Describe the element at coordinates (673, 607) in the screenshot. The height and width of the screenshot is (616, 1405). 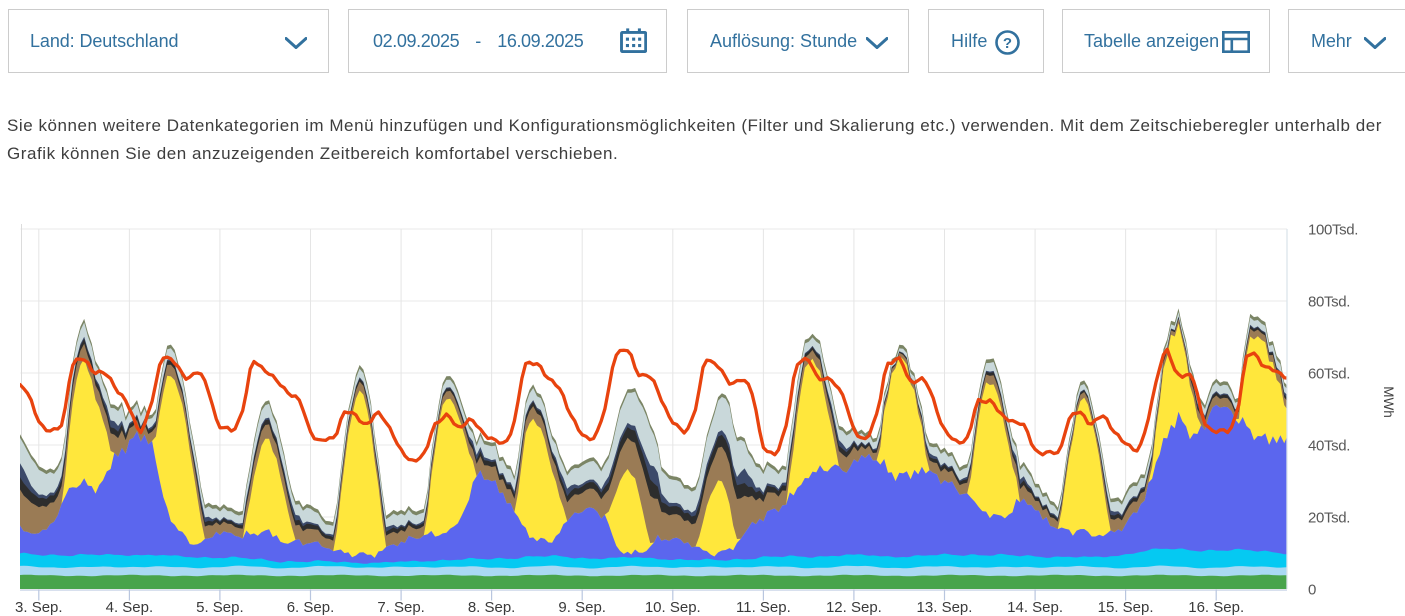
I see `svg-text: 10. Sep.` at that location.